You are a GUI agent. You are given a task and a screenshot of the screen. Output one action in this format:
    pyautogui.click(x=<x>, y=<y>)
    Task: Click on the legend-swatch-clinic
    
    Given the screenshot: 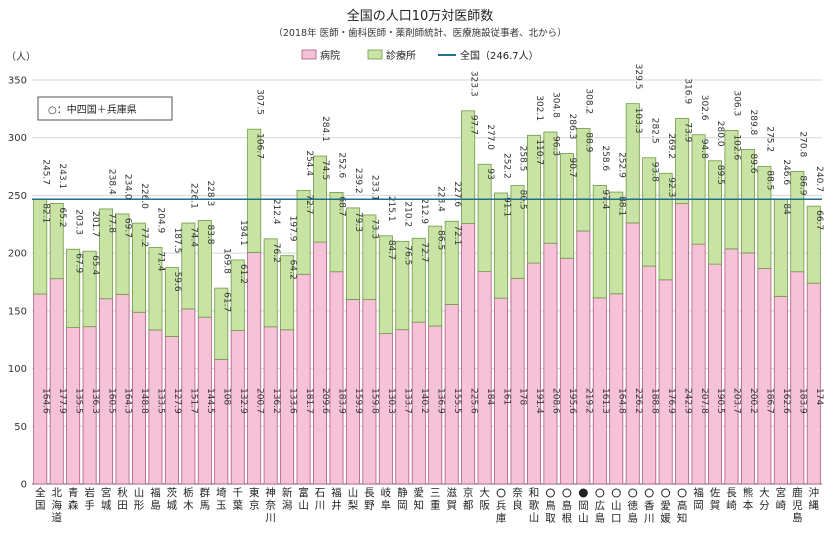 What is the action you would take?
    pyautogui.click(x=375, y=54)
    